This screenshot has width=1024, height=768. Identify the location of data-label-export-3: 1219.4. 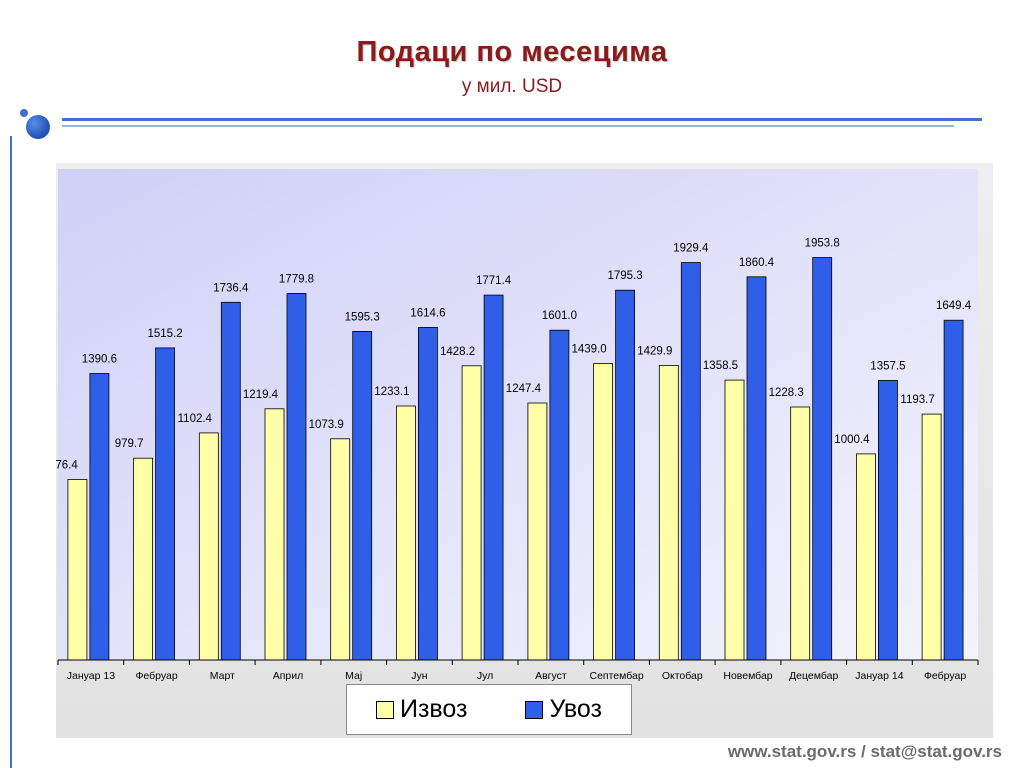
(261, 395).